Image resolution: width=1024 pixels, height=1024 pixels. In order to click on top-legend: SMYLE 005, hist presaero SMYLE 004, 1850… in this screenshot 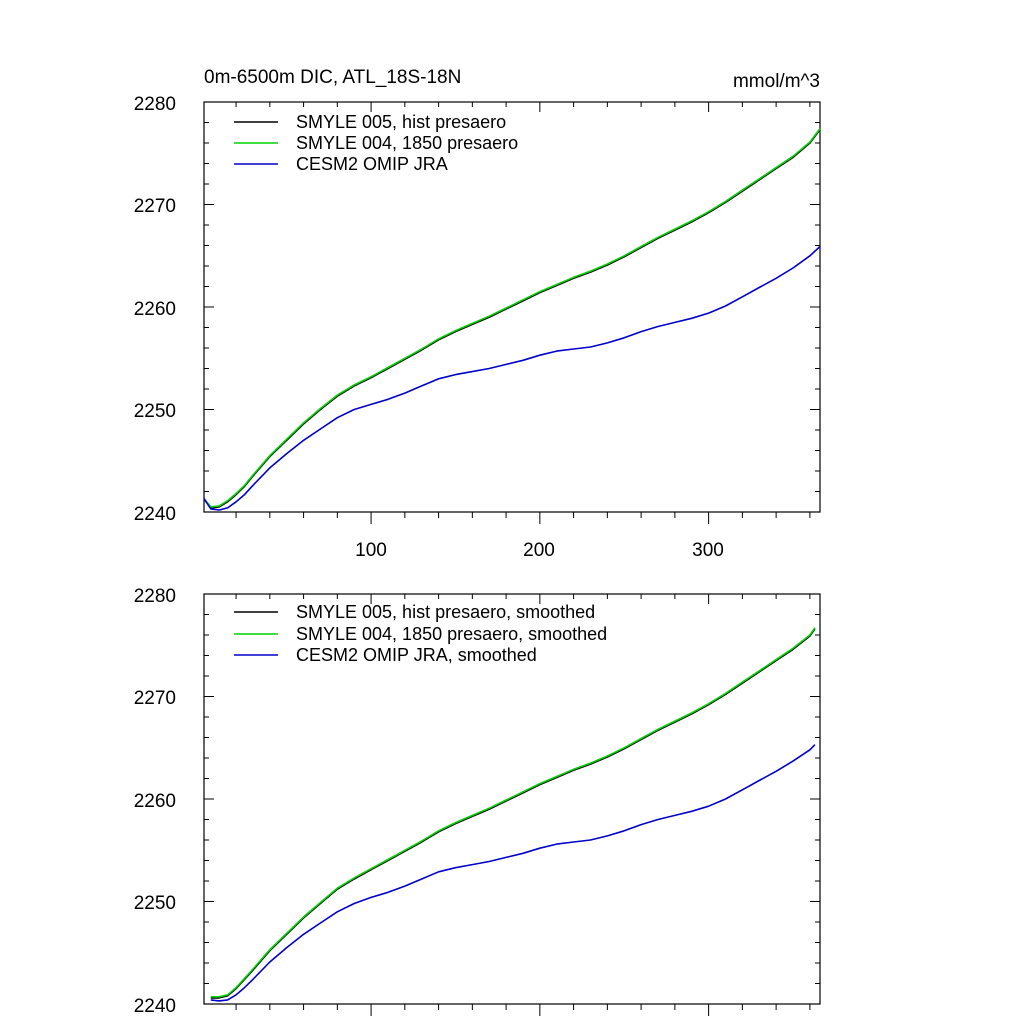, I will do `click(376, 143)`.